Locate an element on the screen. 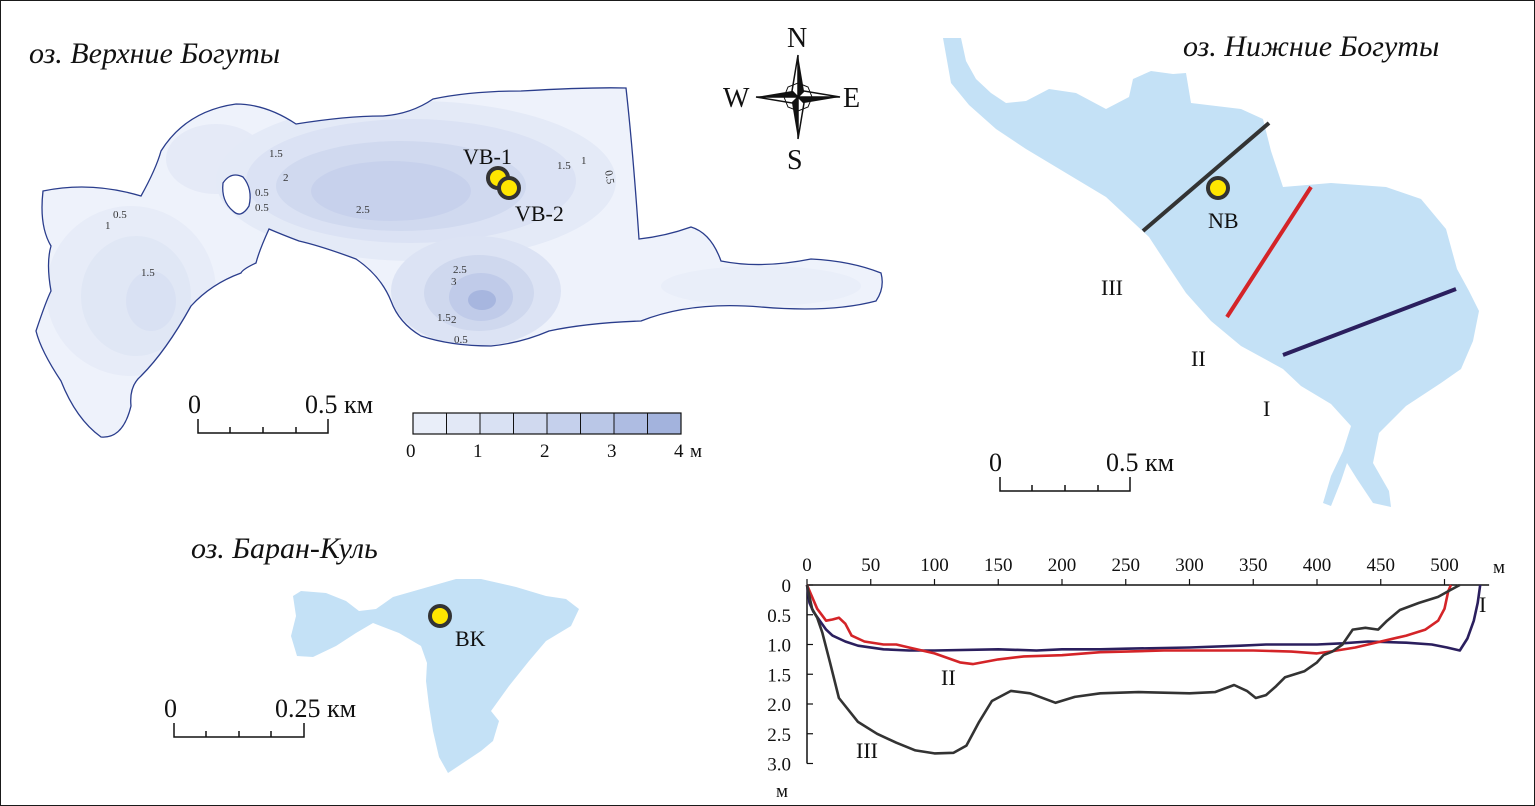 This screenshot has width=1535, height=806. station-bk-marker is located at coordinates (440, 616).